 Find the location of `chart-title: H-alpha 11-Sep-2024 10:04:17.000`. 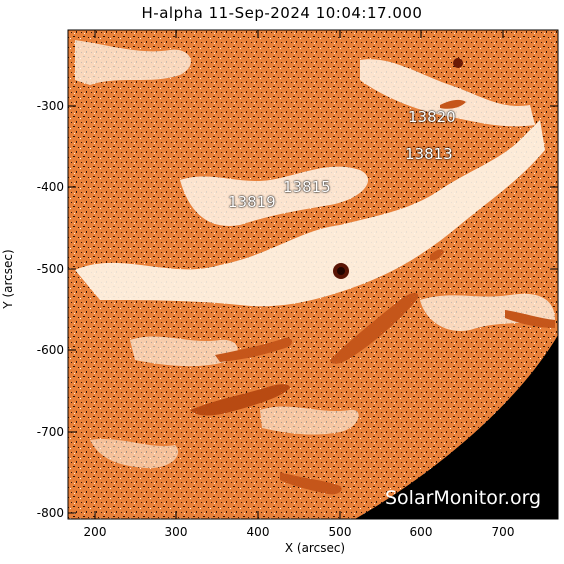

chart-title: H-alpha 11-Sep-2024 10:04:17.000 is located at coordinates (282, 13).